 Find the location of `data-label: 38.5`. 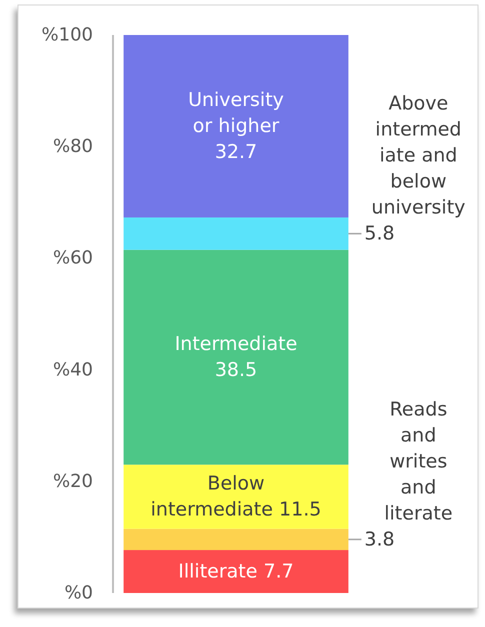

data-label: 38.5 is located at coordinates (236, 370).